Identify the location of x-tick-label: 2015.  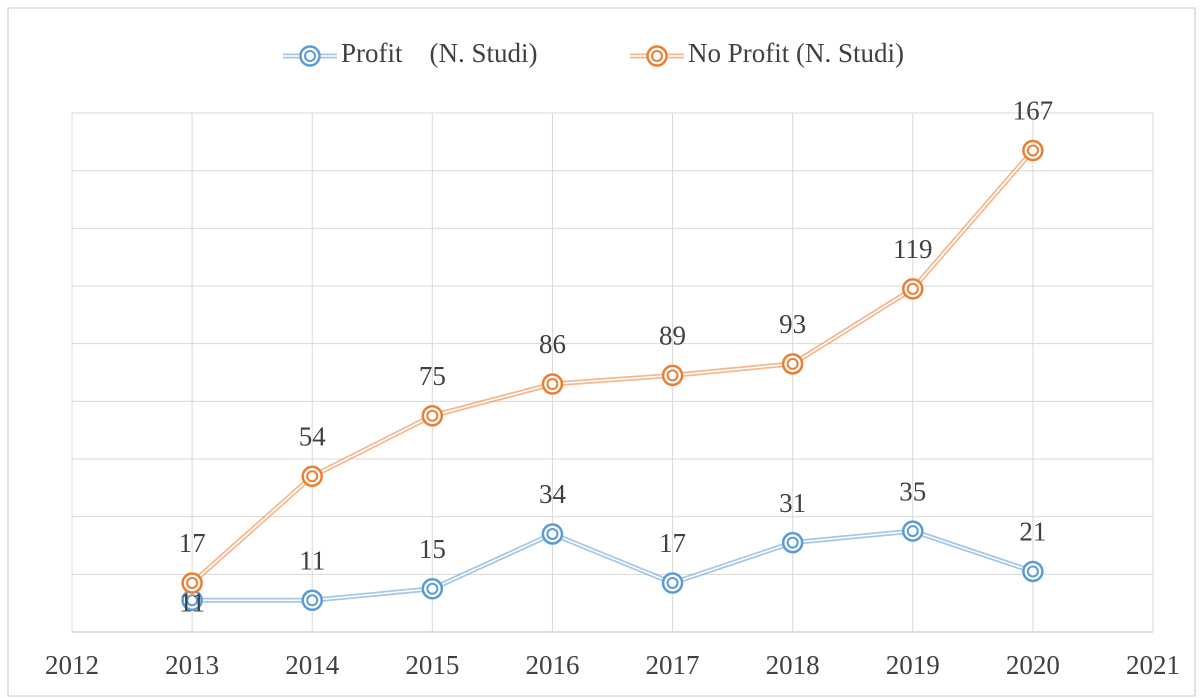
(432, 665).